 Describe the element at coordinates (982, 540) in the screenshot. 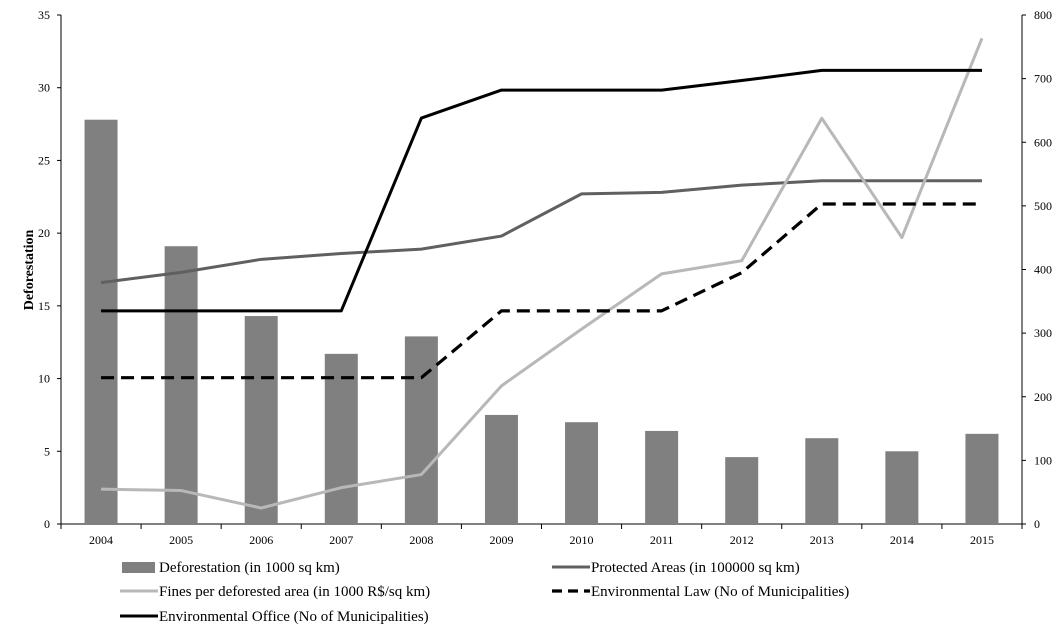

I see `x-tick-label: 2015` at that location.